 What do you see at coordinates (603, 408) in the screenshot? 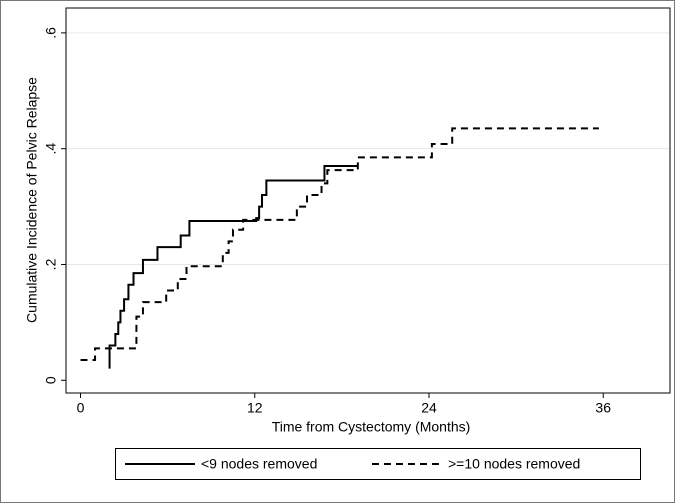
I see `x-tick-label: 36` at bounding box center [603, 408].